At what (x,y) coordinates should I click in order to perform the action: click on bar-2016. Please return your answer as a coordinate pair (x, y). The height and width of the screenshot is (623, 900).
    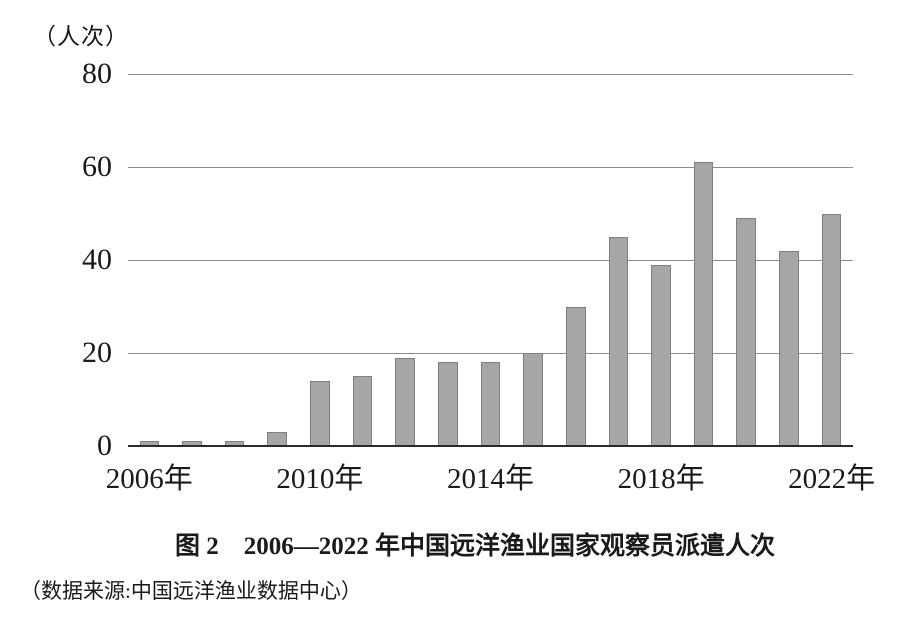
    Looking at the image, I should click on (575, 376).